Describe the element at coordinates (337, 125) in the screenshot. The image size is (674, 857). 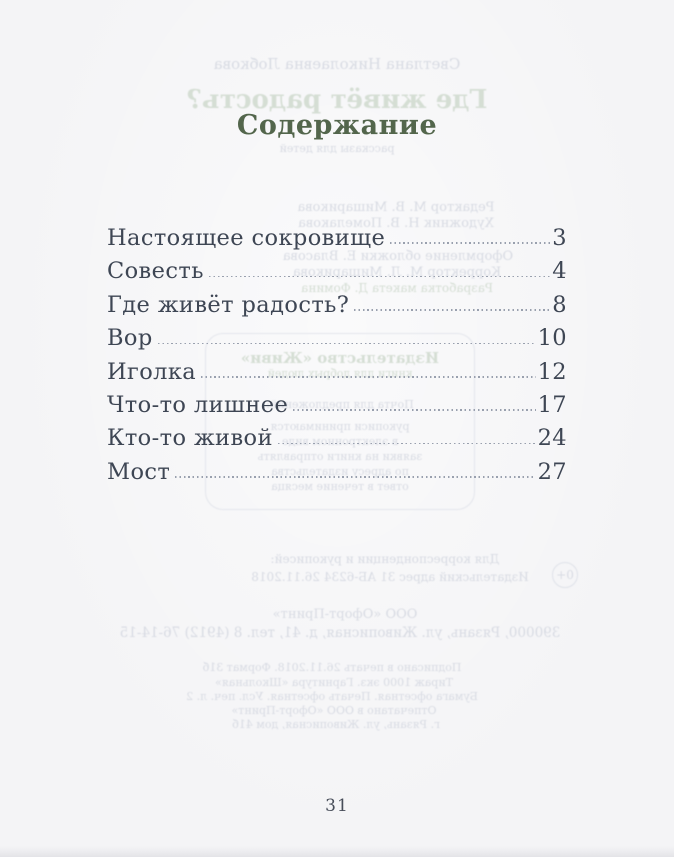
I see `page-title: Содержание` at that location.